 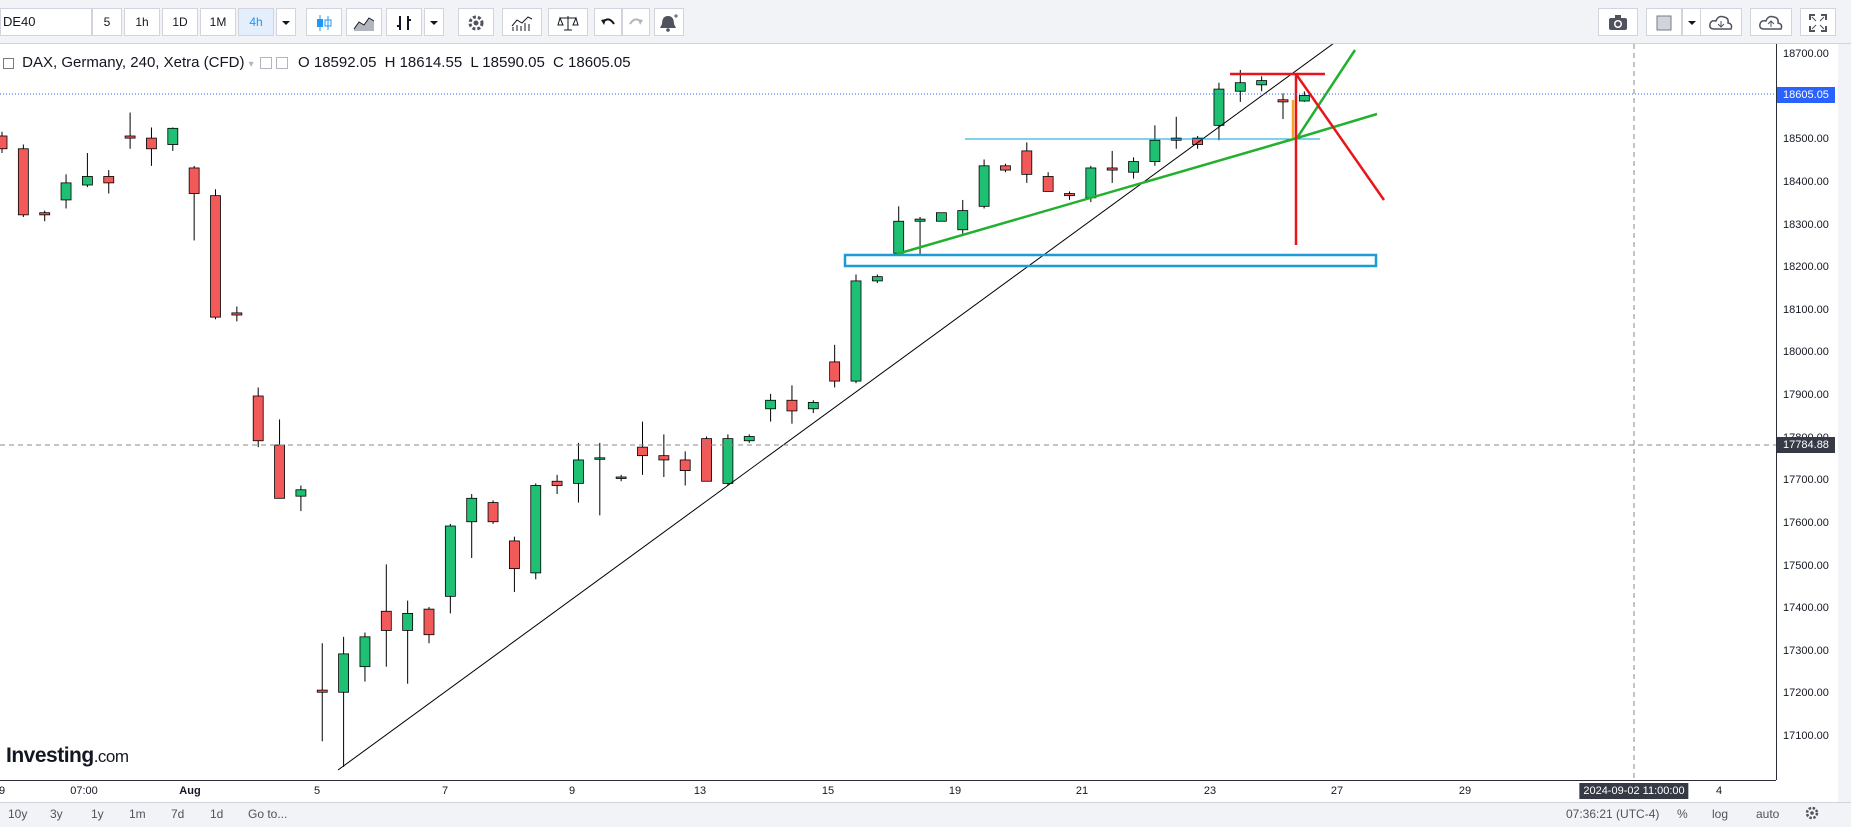 What do you see at coordinates (251, 64) in the screenshot?
I see `legend-dropdown-icon: ▾` at bounding box center [251, 64].